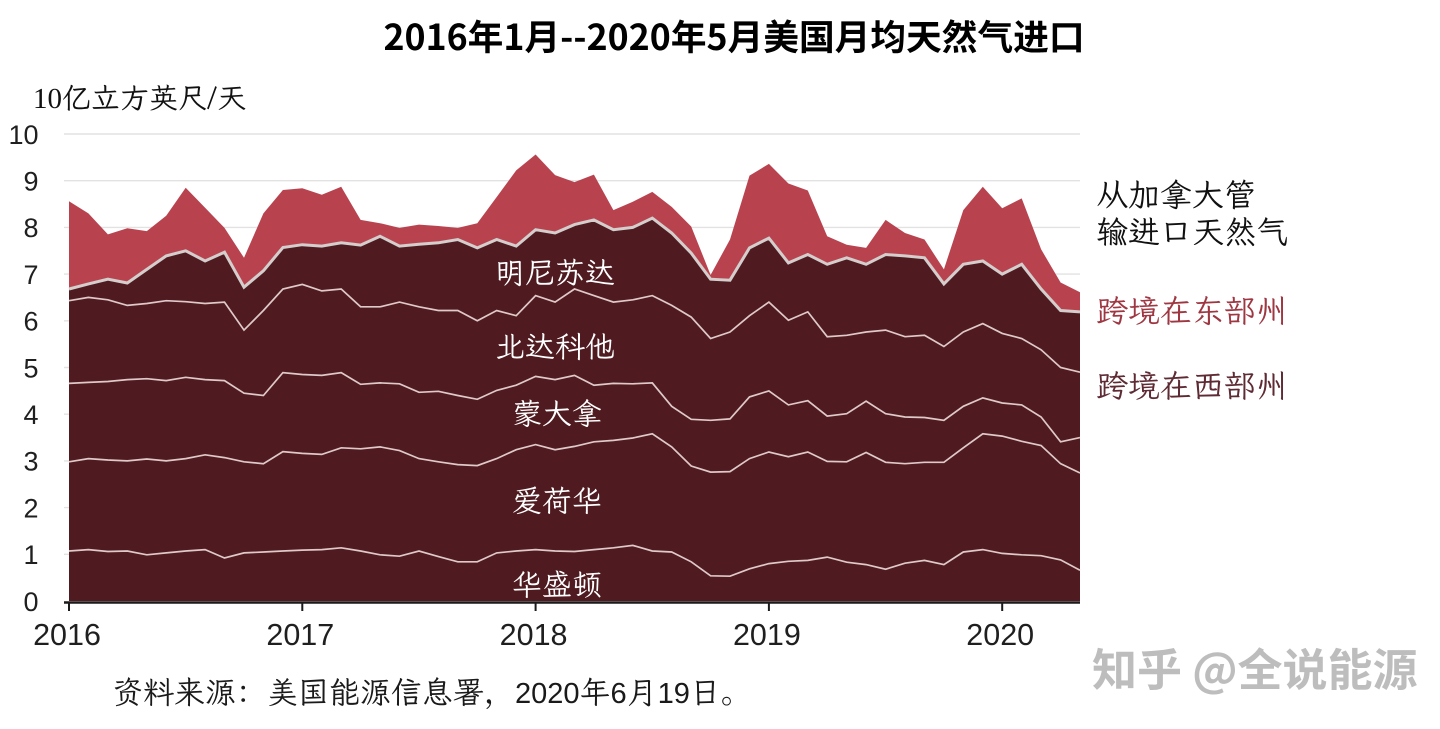  What do you see at coordinates (30, 508) in the screenshot?
I see `svg-text: 2` at bounding box center [30, 508].